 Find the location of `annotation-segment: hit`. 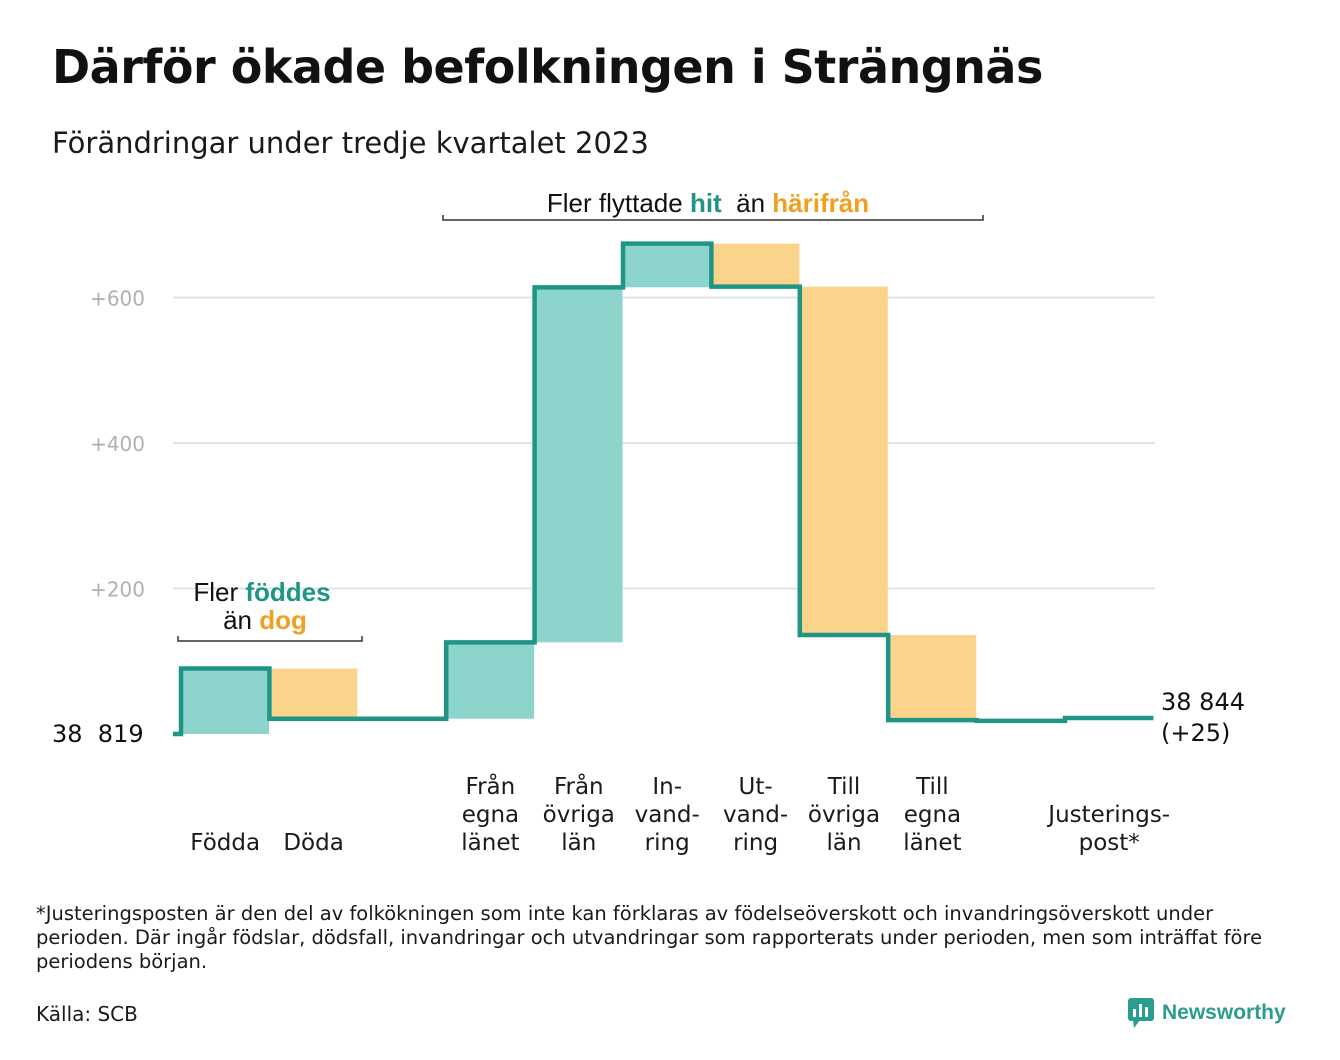

annotation-segment: hit is located at coordinates (706, 203).